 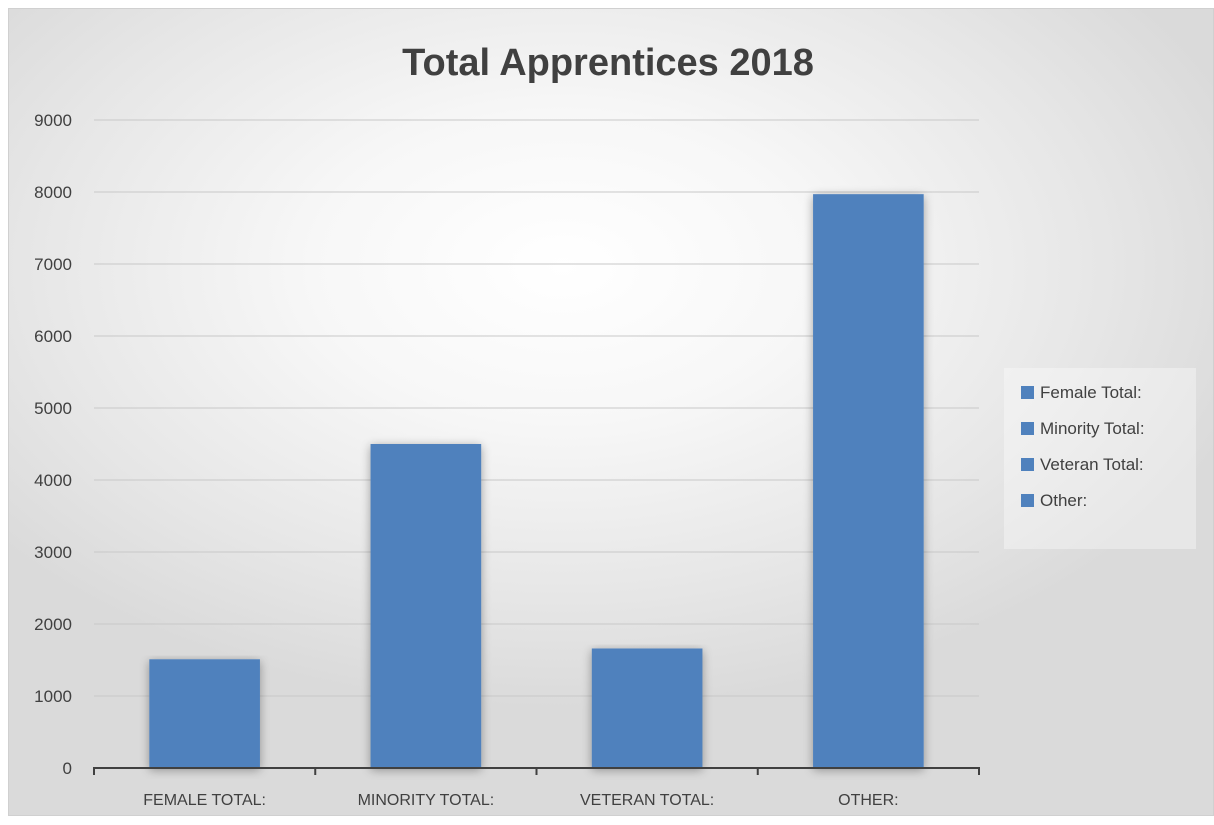 What do you see at coordinates (53, 408) in the screenshot?
I see `y-tick-label: 5000` at bounding box center [53, 408].